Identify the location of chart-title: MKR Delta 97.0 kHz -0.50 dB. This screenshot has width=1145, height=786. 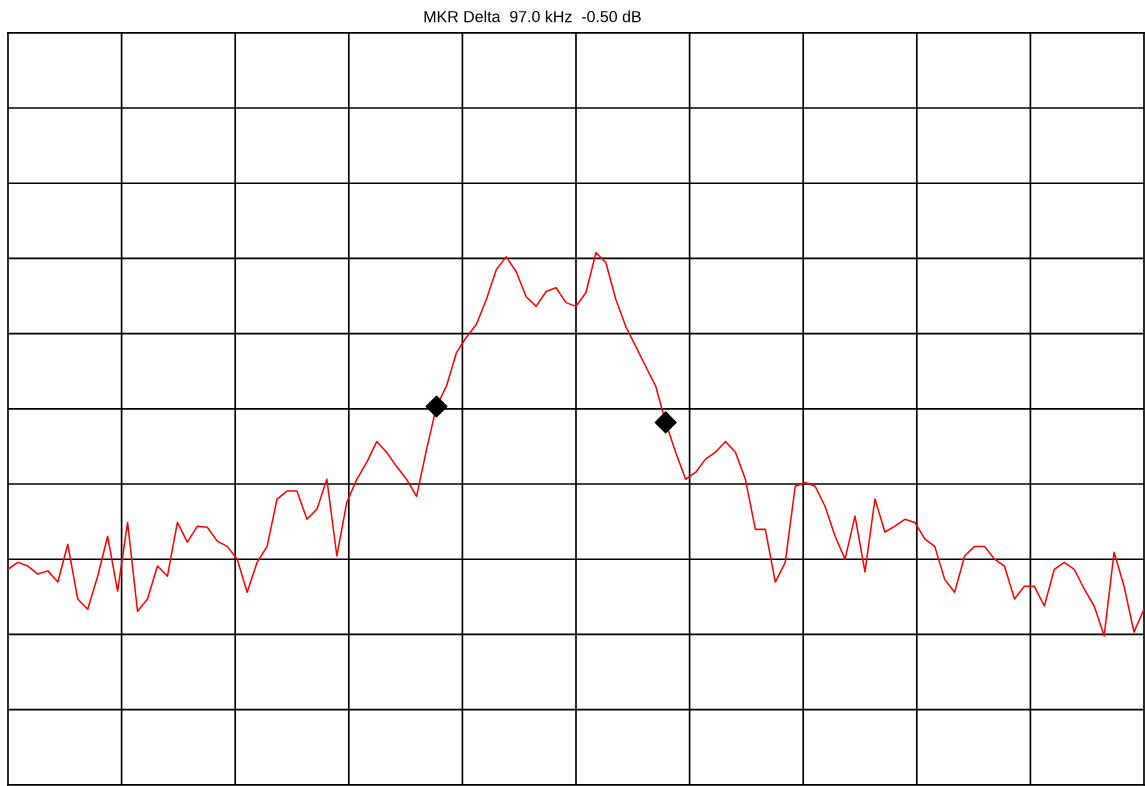
(532, 16).